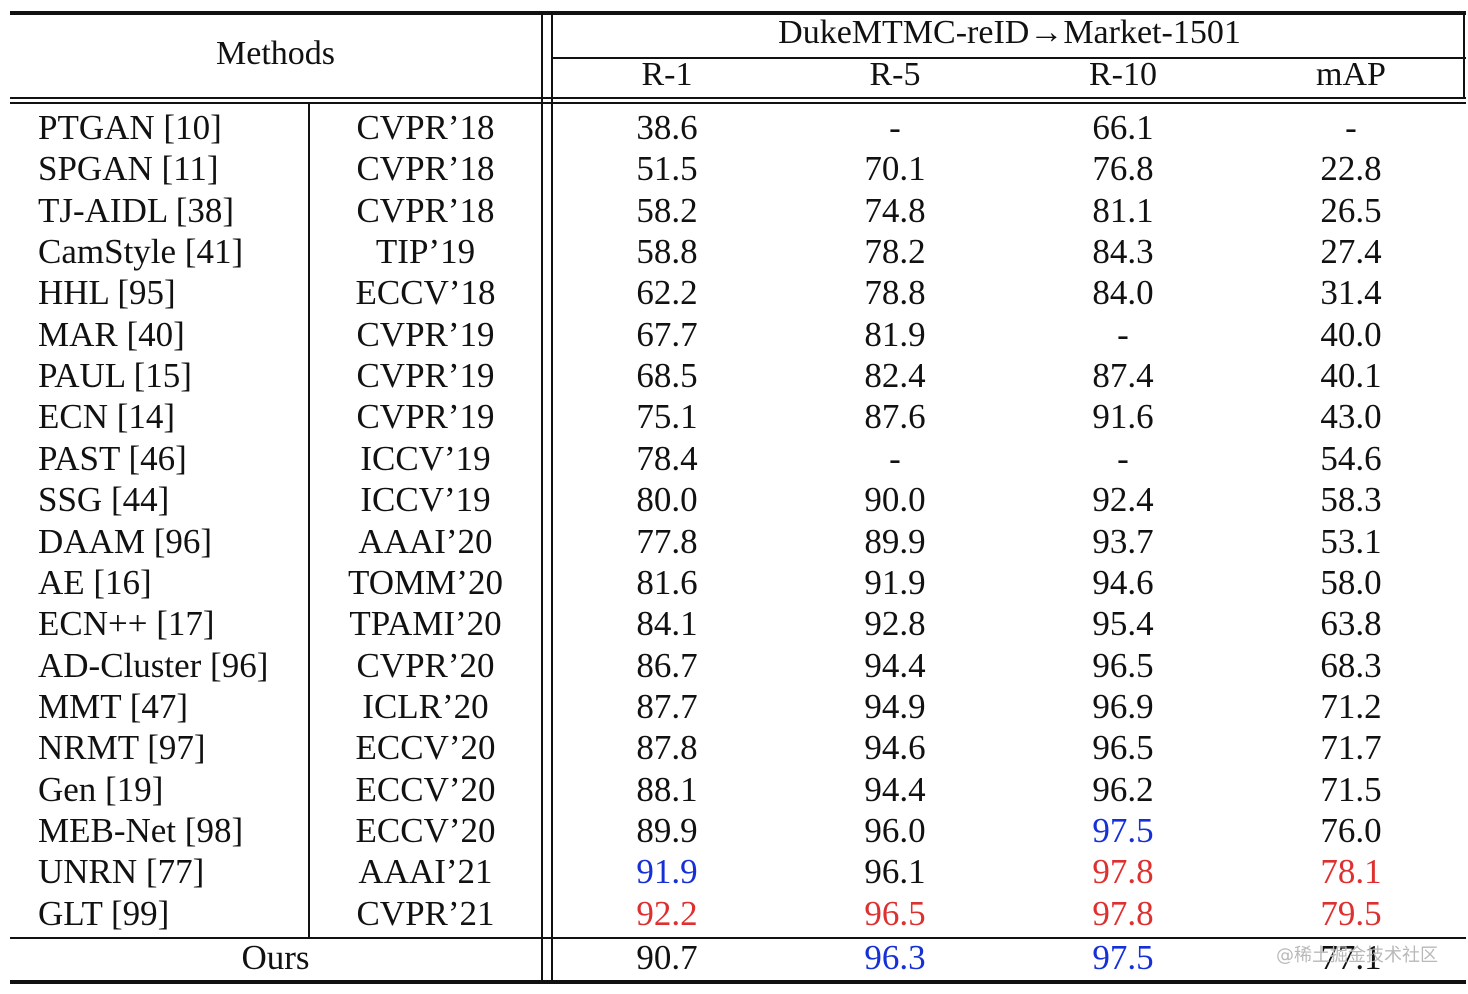  Describe the element at coordinates (425, 706) in the screenshot. I see `cell-venue: ICLR’20` at that location.